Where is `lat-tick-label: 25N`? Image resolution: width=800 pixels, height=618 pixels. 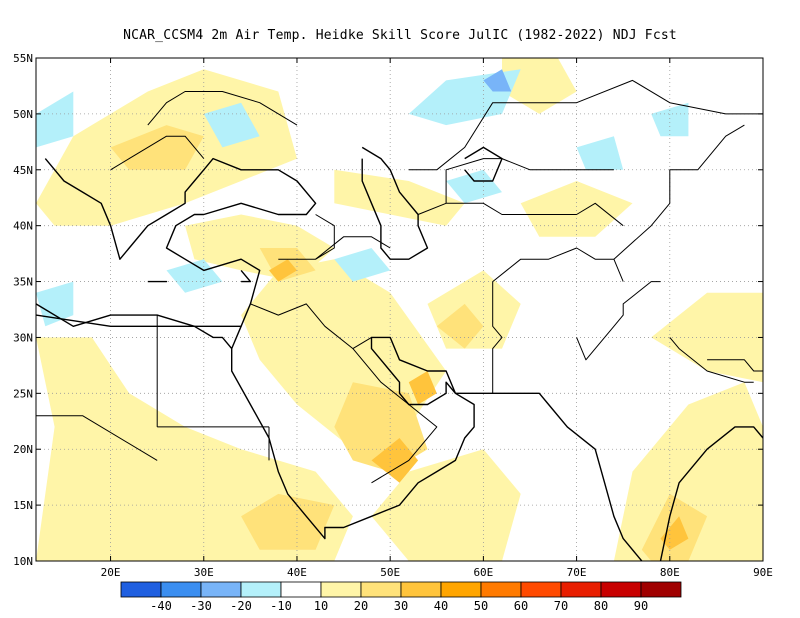
lat-tick-label: 25N is located at coordinates (23, 393).